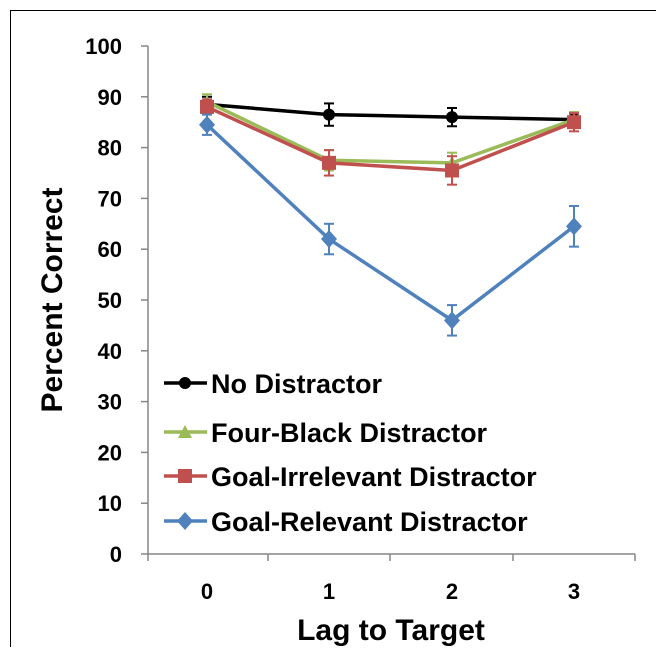  What do you see at coordinates (110, 402) in the screenshot?
I see `y-tick-label: 30` at bounding box center [110, 402].